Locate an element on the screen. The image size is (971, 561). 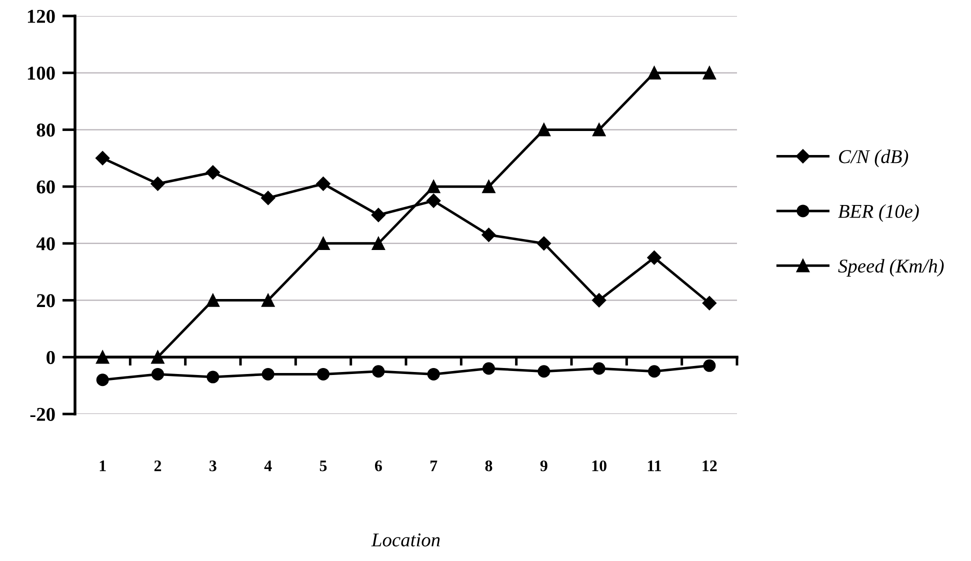
x-tick-label: 4 is located at coordinates (268, 466).